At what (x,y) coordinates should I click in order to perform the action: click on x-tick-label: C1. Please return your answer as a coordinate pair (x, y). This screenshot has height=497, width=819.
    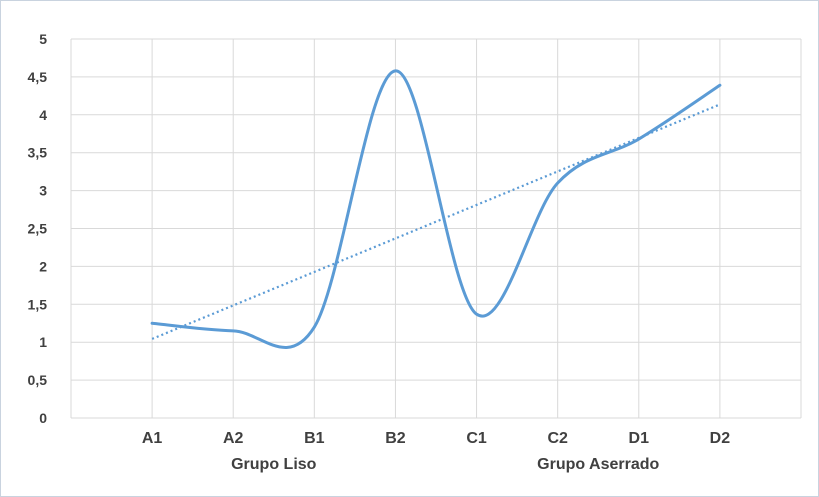
    Looking at the image, I should click on (476, 438).